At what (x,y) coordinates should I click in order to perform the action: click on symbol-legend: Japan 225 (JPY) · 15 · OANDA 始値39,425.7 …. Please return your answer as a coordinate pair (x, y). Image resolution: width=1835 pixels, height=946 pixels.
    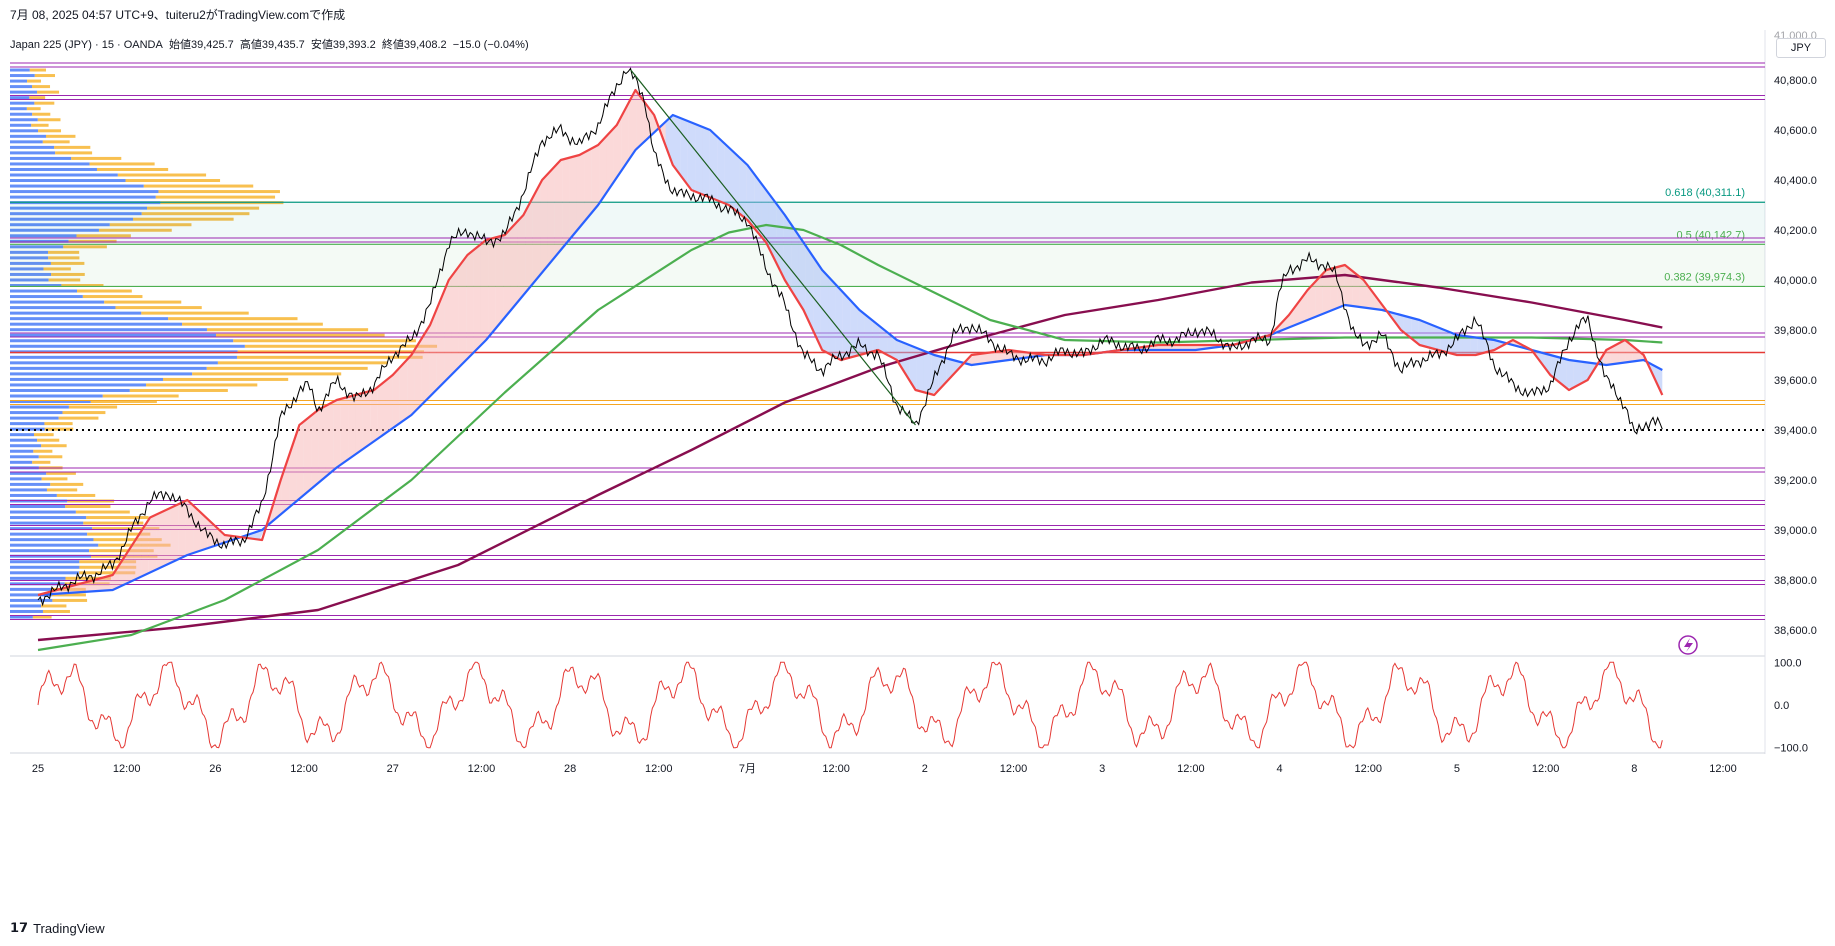
    Looking at the image, I should click on (269, 44).